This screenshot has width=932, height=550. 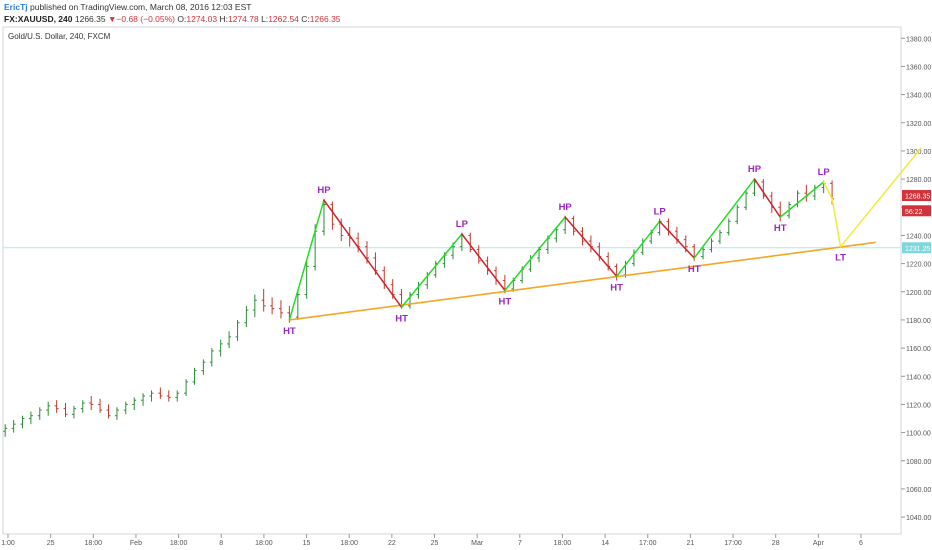 What do you see at coordinates (918, 462) in the screenshot?
I see `y-tick-label: 1080.00` at bounding box center [918, 462].